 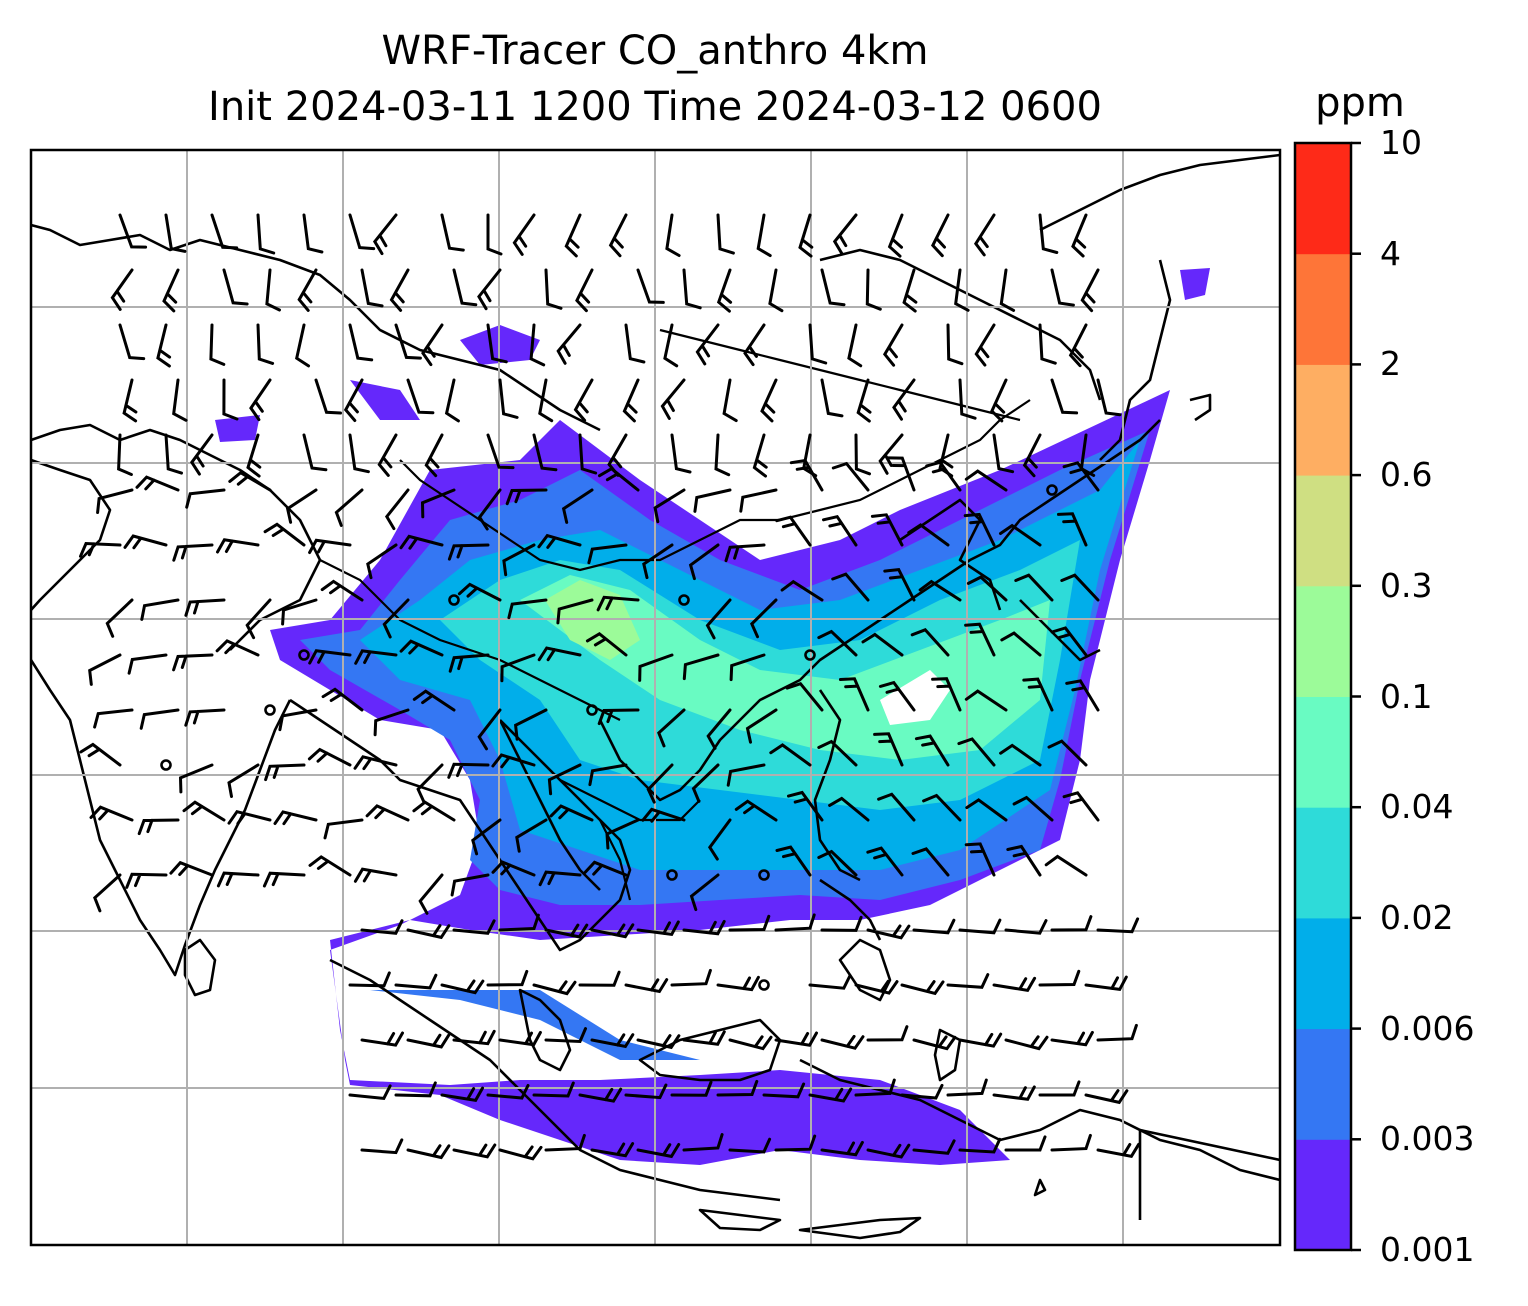 I want to click on colorbar-tick-label: 0.3, so click(x=1406, y=585).